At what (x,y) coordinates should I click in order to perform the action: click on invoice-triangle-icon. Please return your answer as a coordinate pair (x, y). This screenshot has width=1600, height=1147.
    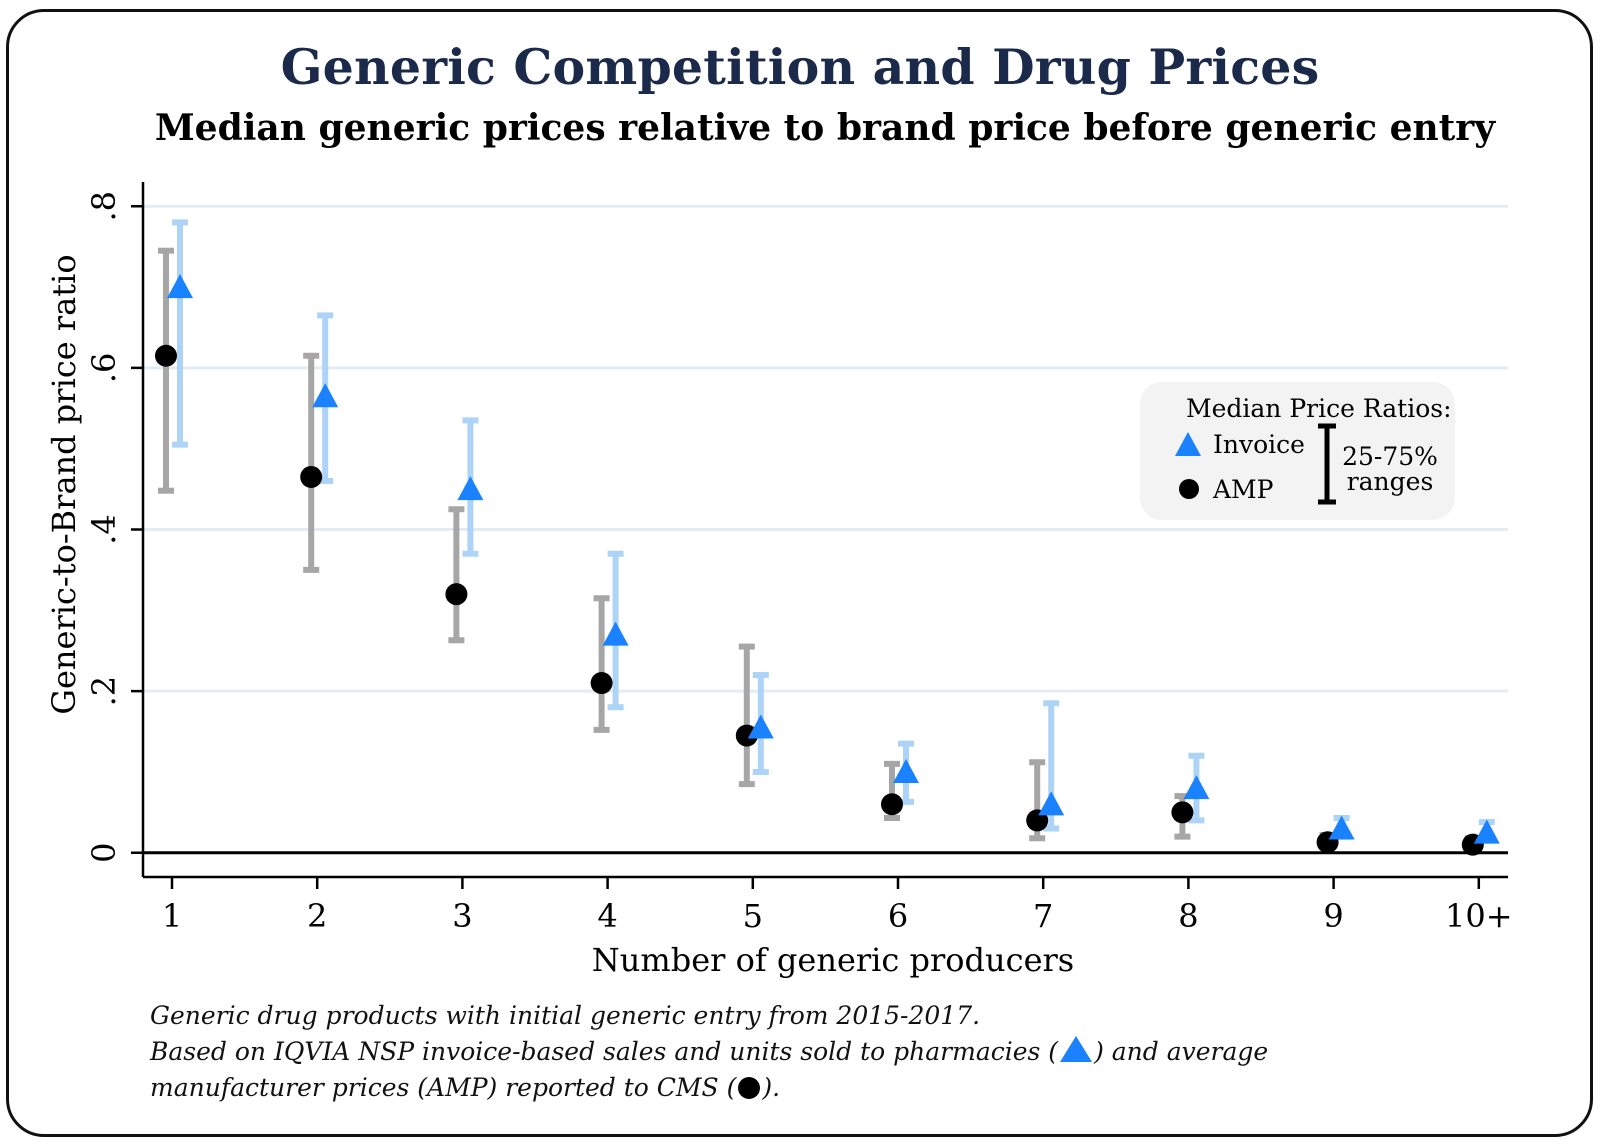
    Looking at the image, I should click on (1076, 1049).